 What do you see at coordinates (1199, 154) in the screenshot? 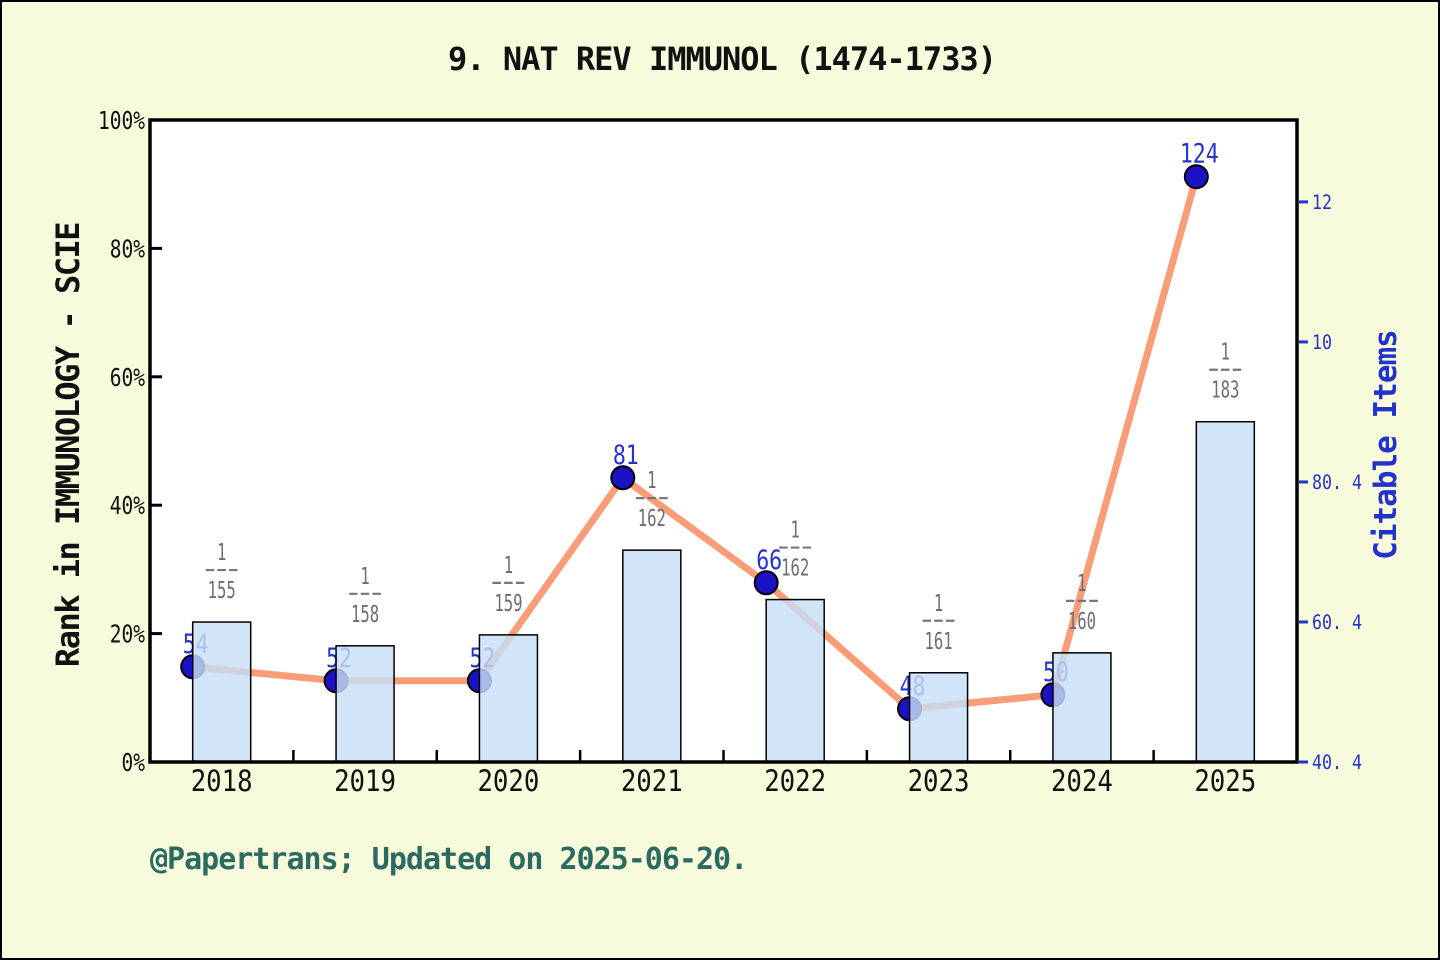
I see `value-label-2025: 124` at bounding box center [1199, 154].